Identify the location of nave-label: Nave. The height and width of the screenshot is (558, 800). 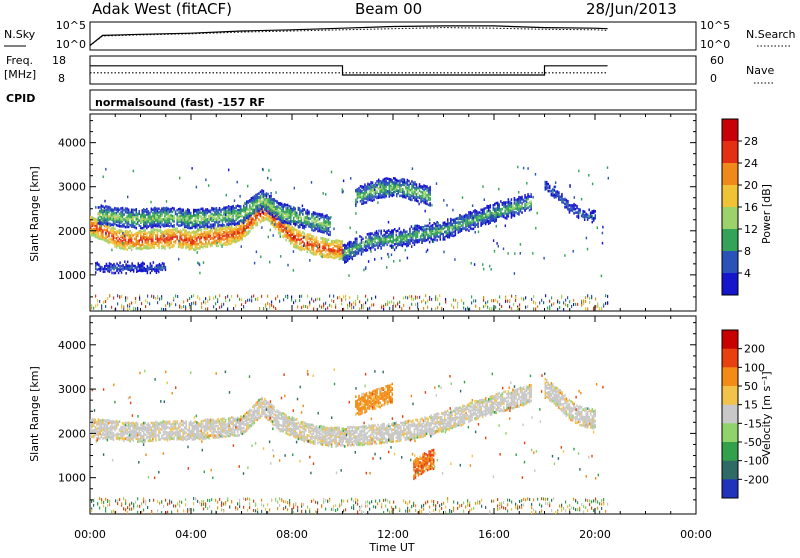
(760, 70).